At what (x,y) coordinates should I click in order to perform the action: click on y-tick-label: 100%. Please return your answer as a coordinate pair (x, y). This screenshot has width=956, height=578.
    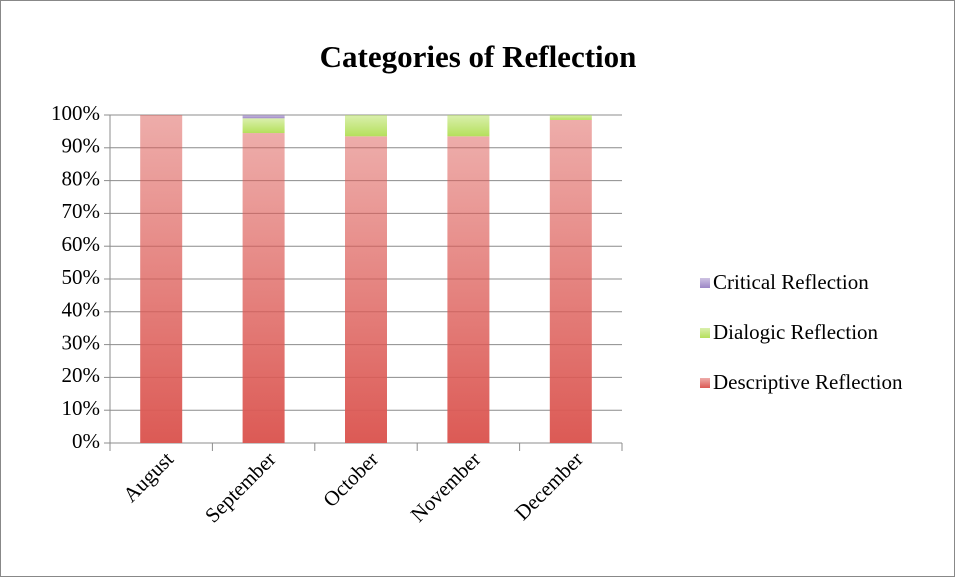
    Looking at the image, I should click on (75, 113).